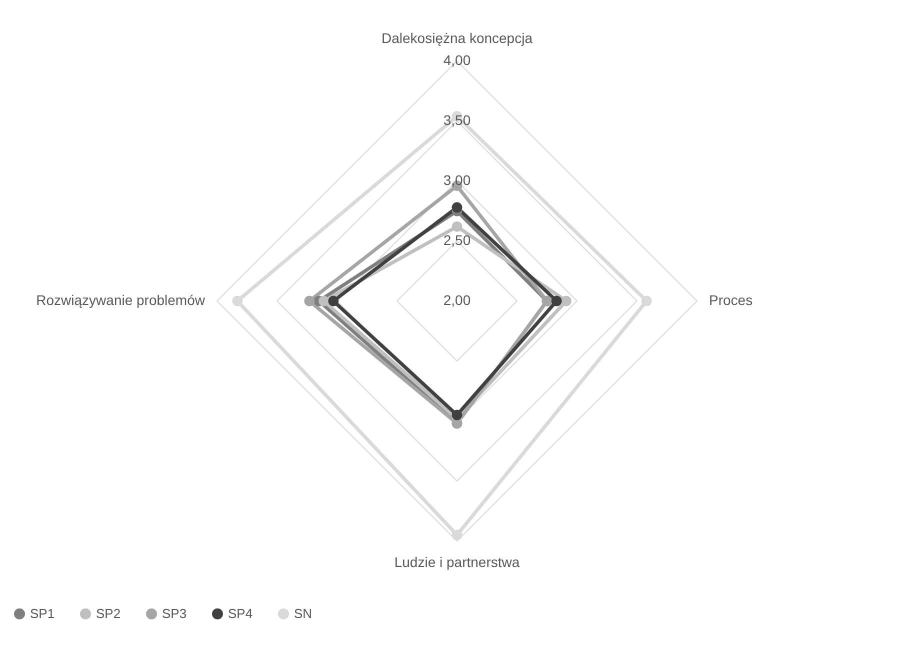  Describe the element at coordinates (457, 120) in the screenshot. I see `y-tick-label: 3,50` at that location.